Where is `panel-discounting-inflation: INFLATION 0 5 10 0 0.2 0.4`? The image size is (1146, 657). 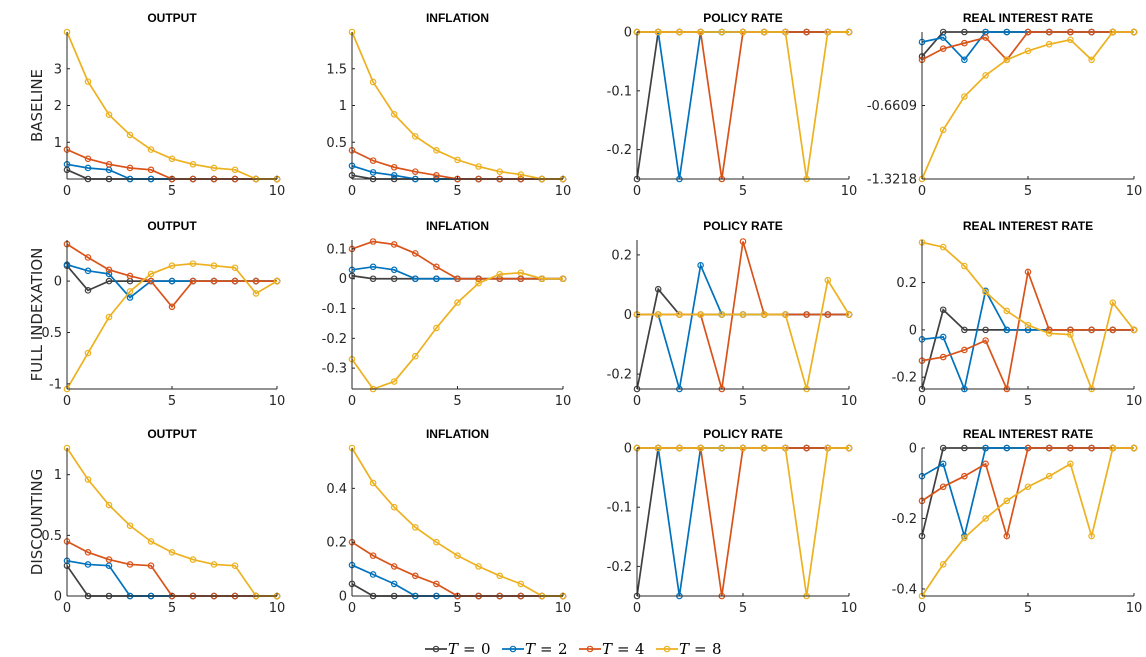 panel-discounting-inflation: INFLATION 0 5 10 0 0.2 0.4 is located at coordinates (448, 521).